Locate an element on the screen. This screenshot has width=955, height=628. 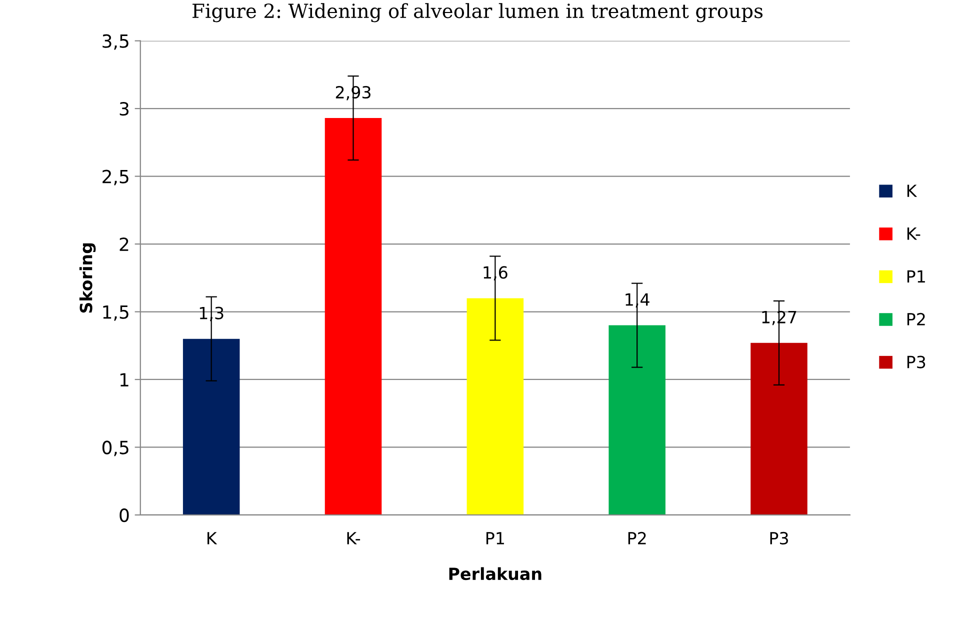
x-tick-label: P2 is located at coordinates (637, 538).